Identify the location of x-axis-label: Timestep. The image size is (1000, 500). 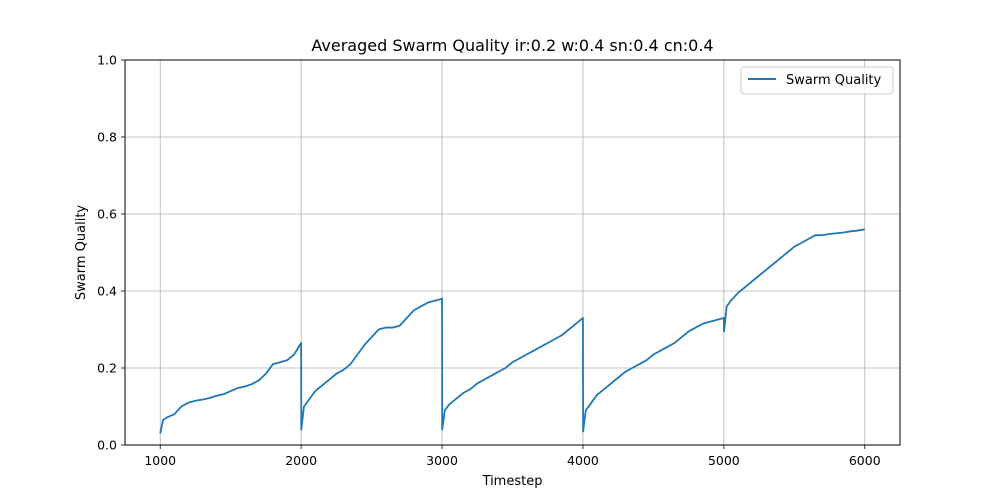
(512, 481).